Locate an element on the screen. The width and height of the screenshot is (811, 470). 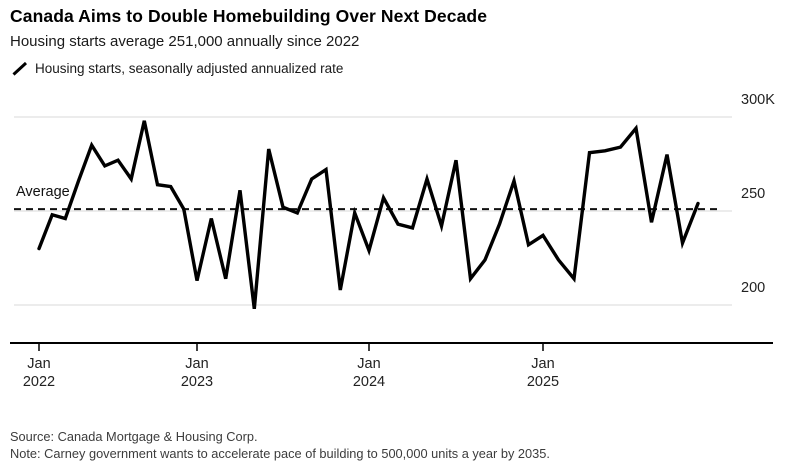
x-tick-label: Jan 2023 is located at coordinates (197, 373).